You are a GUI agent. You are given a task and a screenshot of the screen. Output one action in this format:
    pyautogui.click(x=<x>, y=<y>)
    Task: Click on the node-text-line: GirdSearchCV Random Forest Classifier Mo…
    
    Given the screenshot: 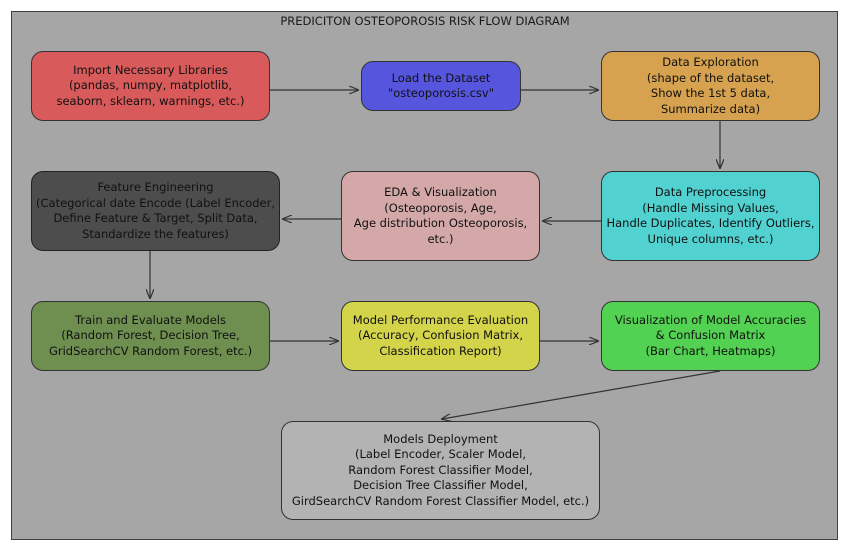 What is the action you would take?
    pyautogui.click(x=440, y=500)
    